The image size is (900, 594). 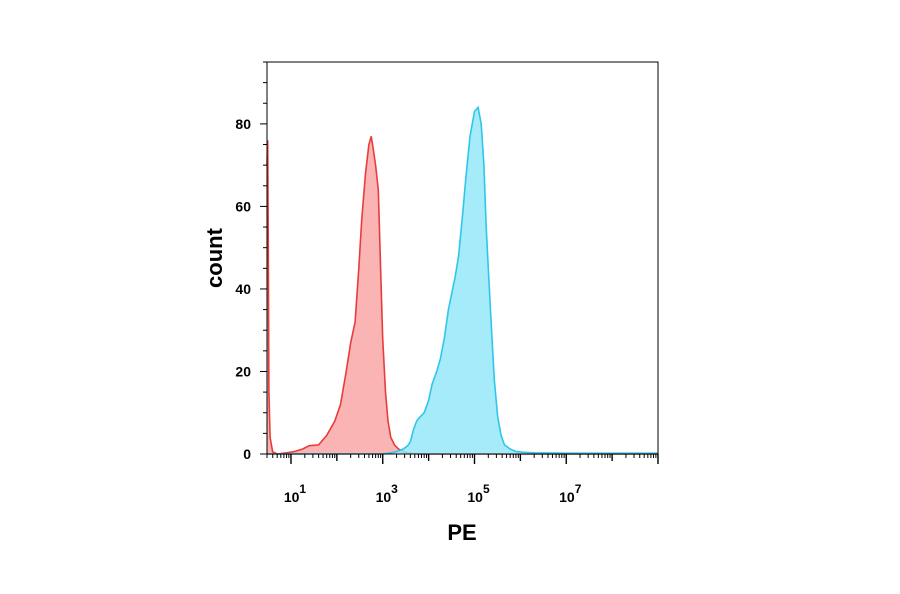 I want to click on y-axis-label: count, so click(x=214, y=257).